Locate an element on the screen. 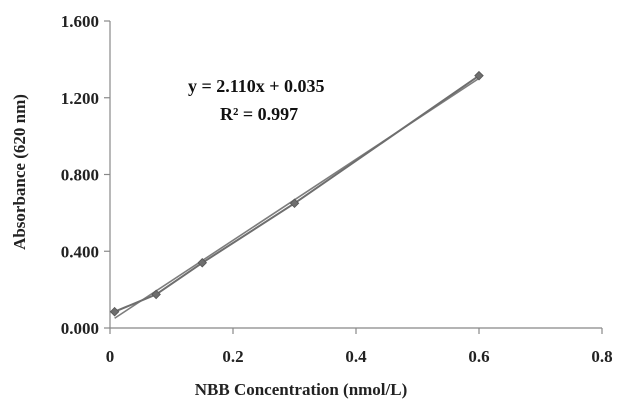 Image resolution: width=619 pixels, height=401 pixels. x-axis-title: NBB Concentration (nmol/L) is located at coordinates (301, 389).